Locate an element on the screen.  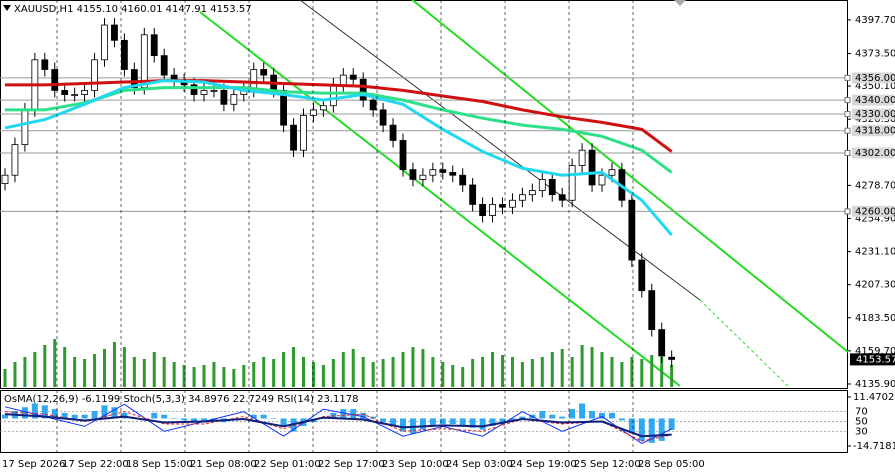
y-tick-label: 4373.50 is located at coordinates (875, 54).